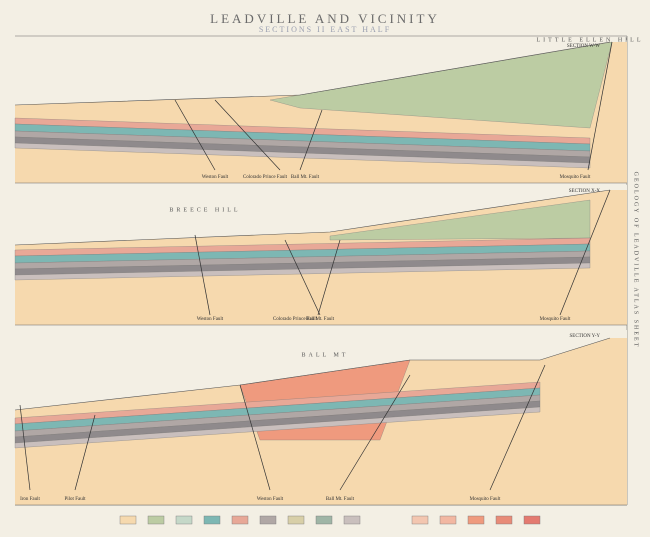 This screenshot has width=650, height=537. I want to click on hill-name: BREECE HILL, so click(204, 210).